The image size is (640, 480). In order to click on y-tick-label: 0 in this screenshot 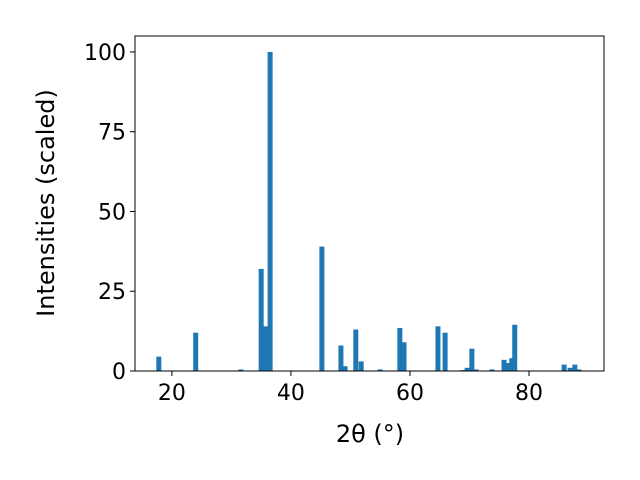, I will do `click(119, 372)`.